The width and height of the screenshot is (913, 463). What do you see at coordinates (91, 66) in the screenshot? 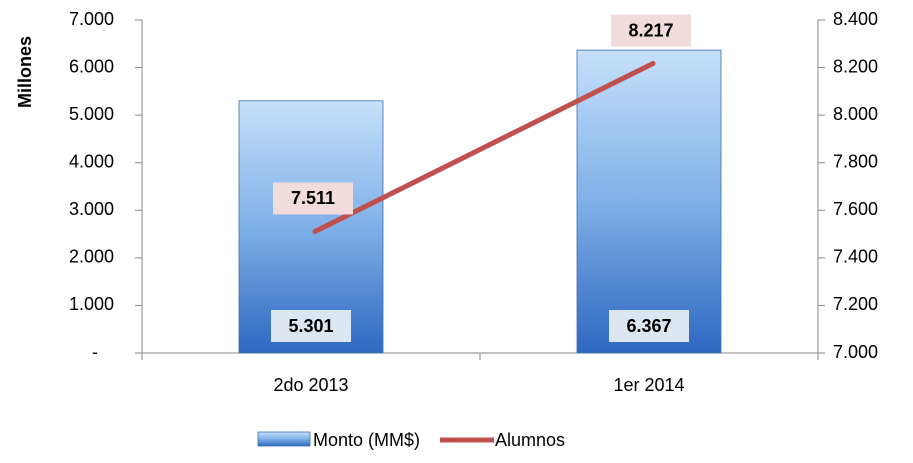
I see `y-tick-label: 6.000` at bounding box center [91, 66].